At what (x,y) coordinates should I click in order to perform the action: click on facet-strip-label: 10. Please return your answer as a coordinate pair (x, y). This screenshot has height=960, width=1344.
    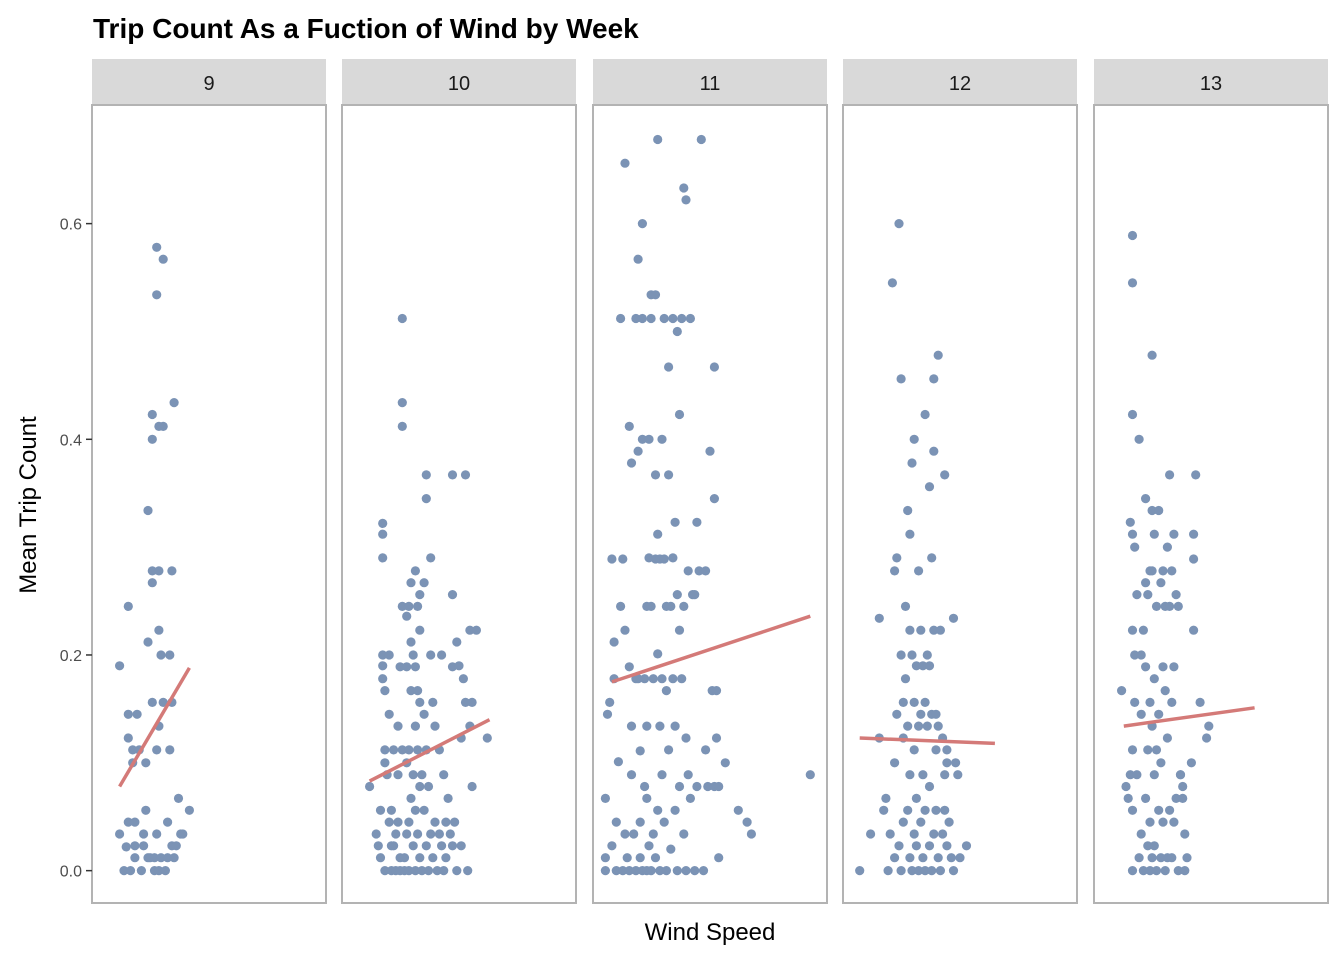
    Looking at the image, I should click on (459, 84).